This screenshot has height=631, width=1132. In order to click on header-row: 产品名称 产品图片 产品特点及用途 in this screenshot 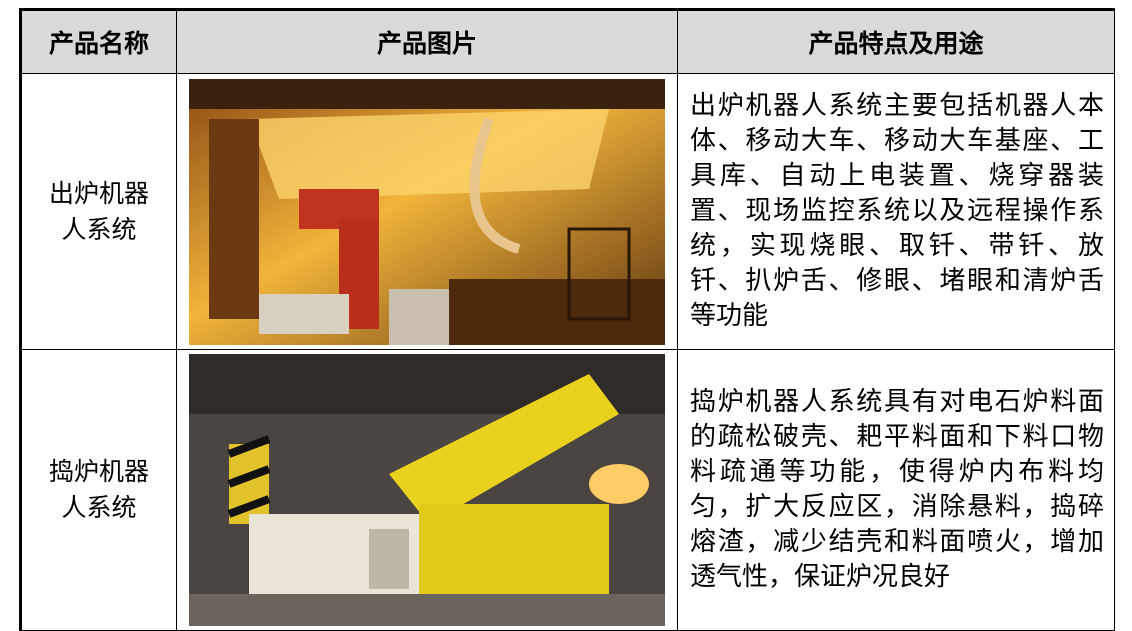, I will do `click(567, 41)`.